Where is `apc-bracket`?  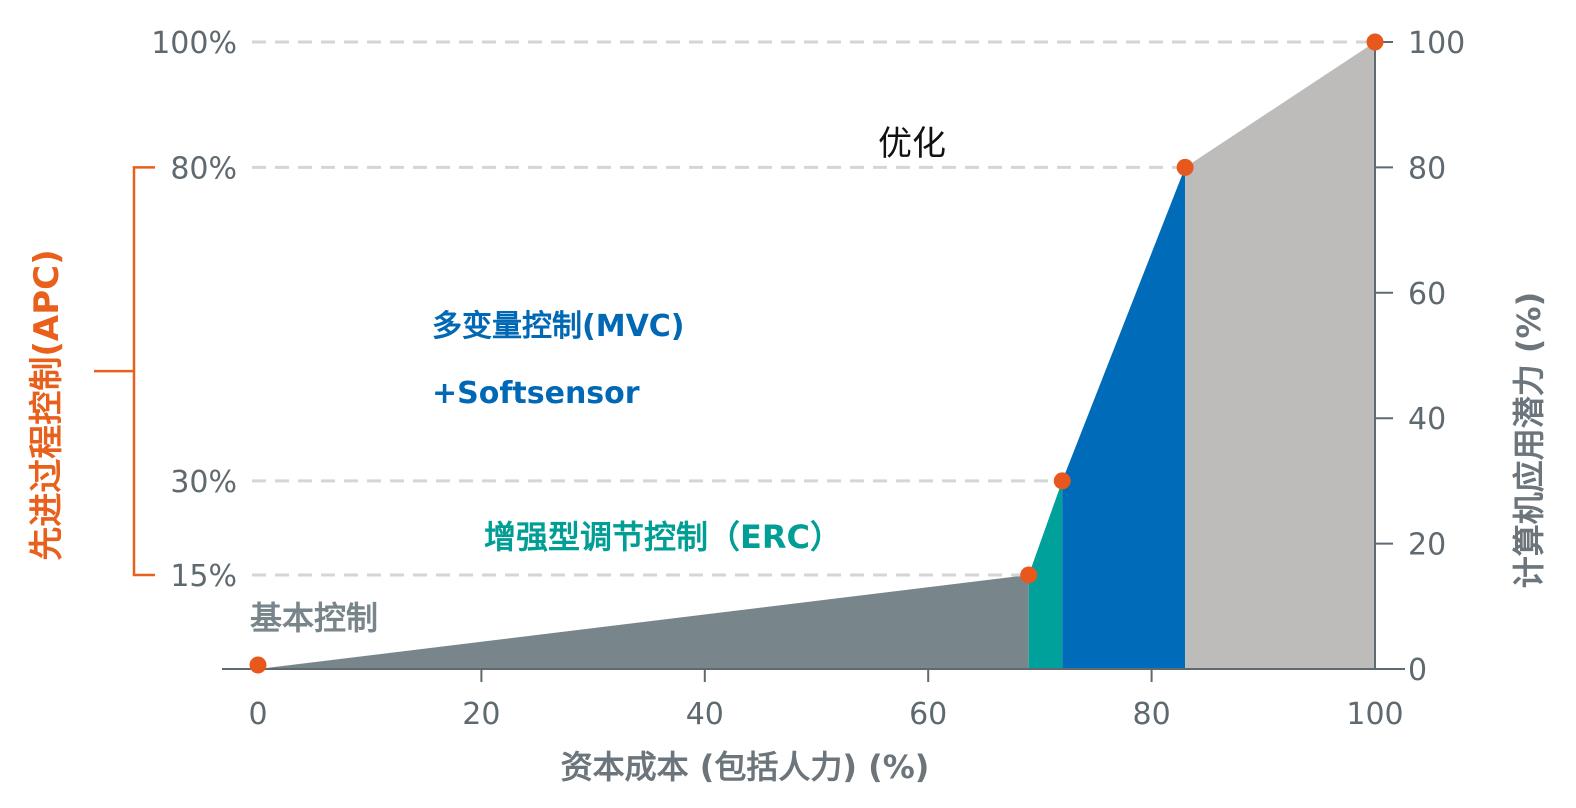
apc-bracket is located at coordinates (124, 371).